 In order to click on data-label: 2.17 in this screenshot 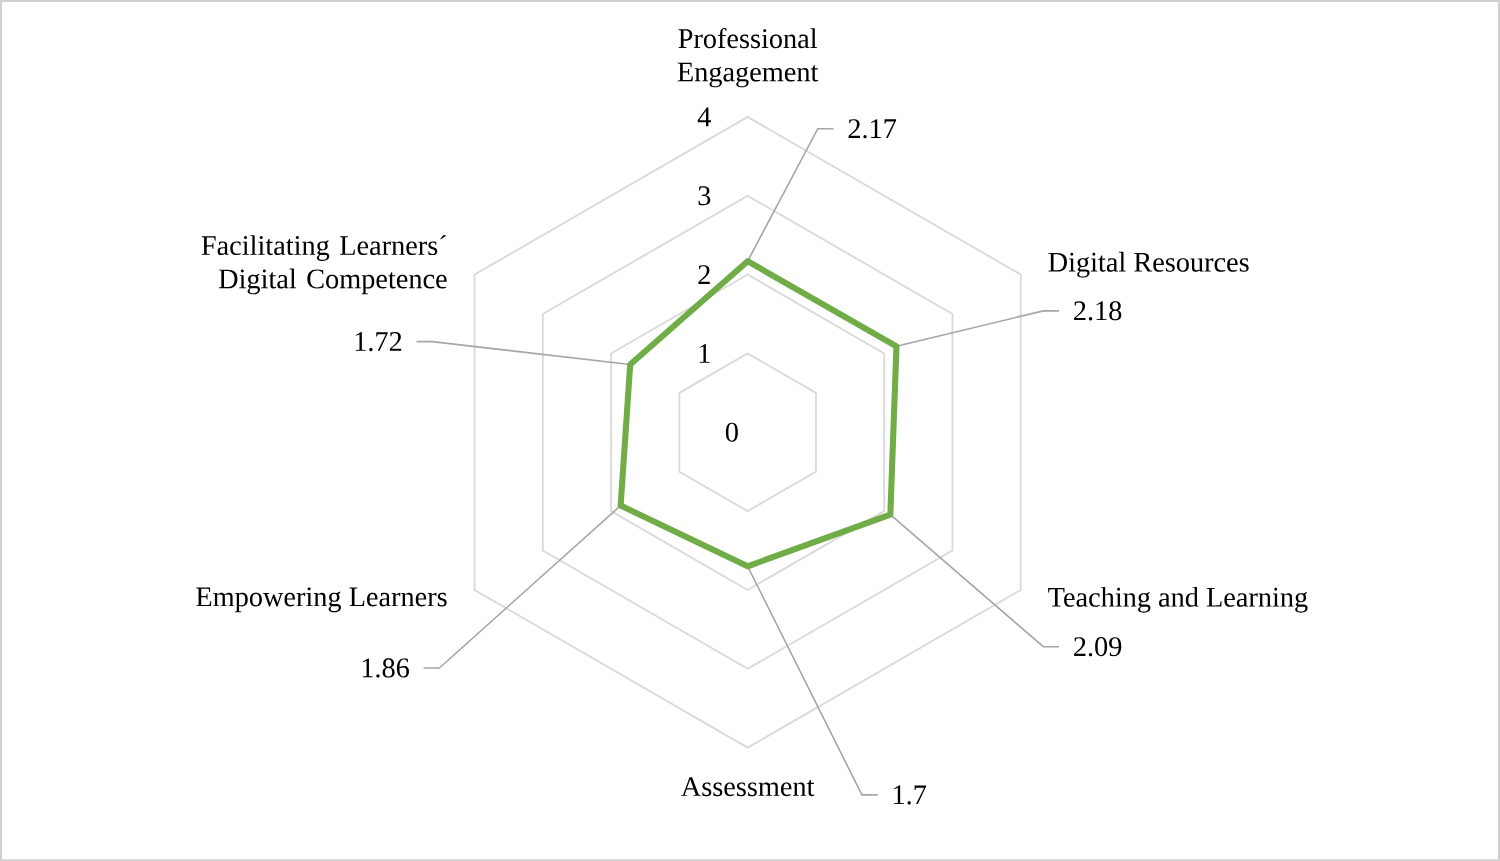, I will do `click(872, 128)`.